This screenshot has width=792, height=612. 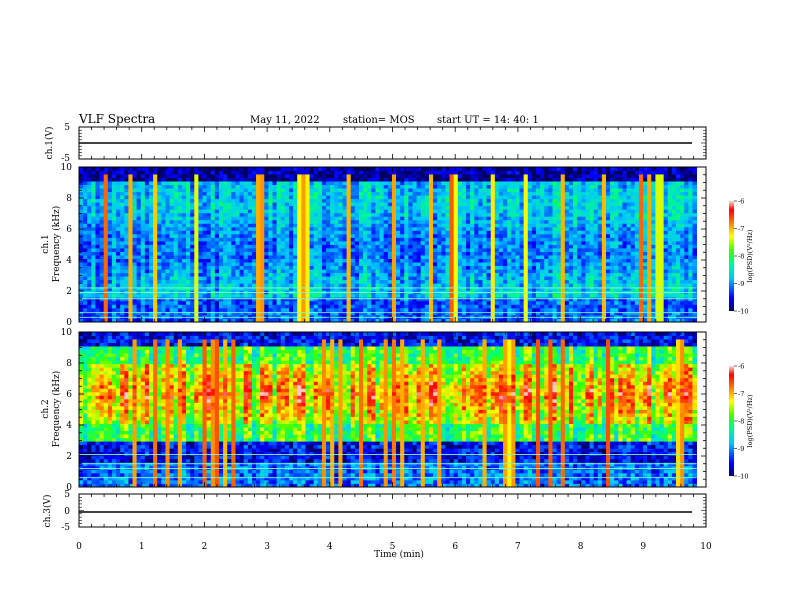 I want to click on time-tick-label: 10, so click(x=706, y=547).